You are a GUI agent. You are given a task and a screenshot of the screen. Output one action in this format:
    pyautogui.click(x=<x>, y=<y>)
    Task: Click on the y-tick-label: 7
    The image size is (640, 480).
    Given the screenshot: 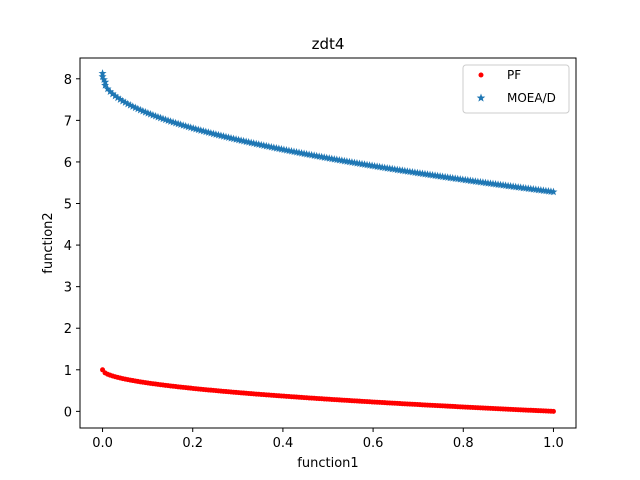 What is the action you would take?
    pyautogui.click(x=68, y=121)
    